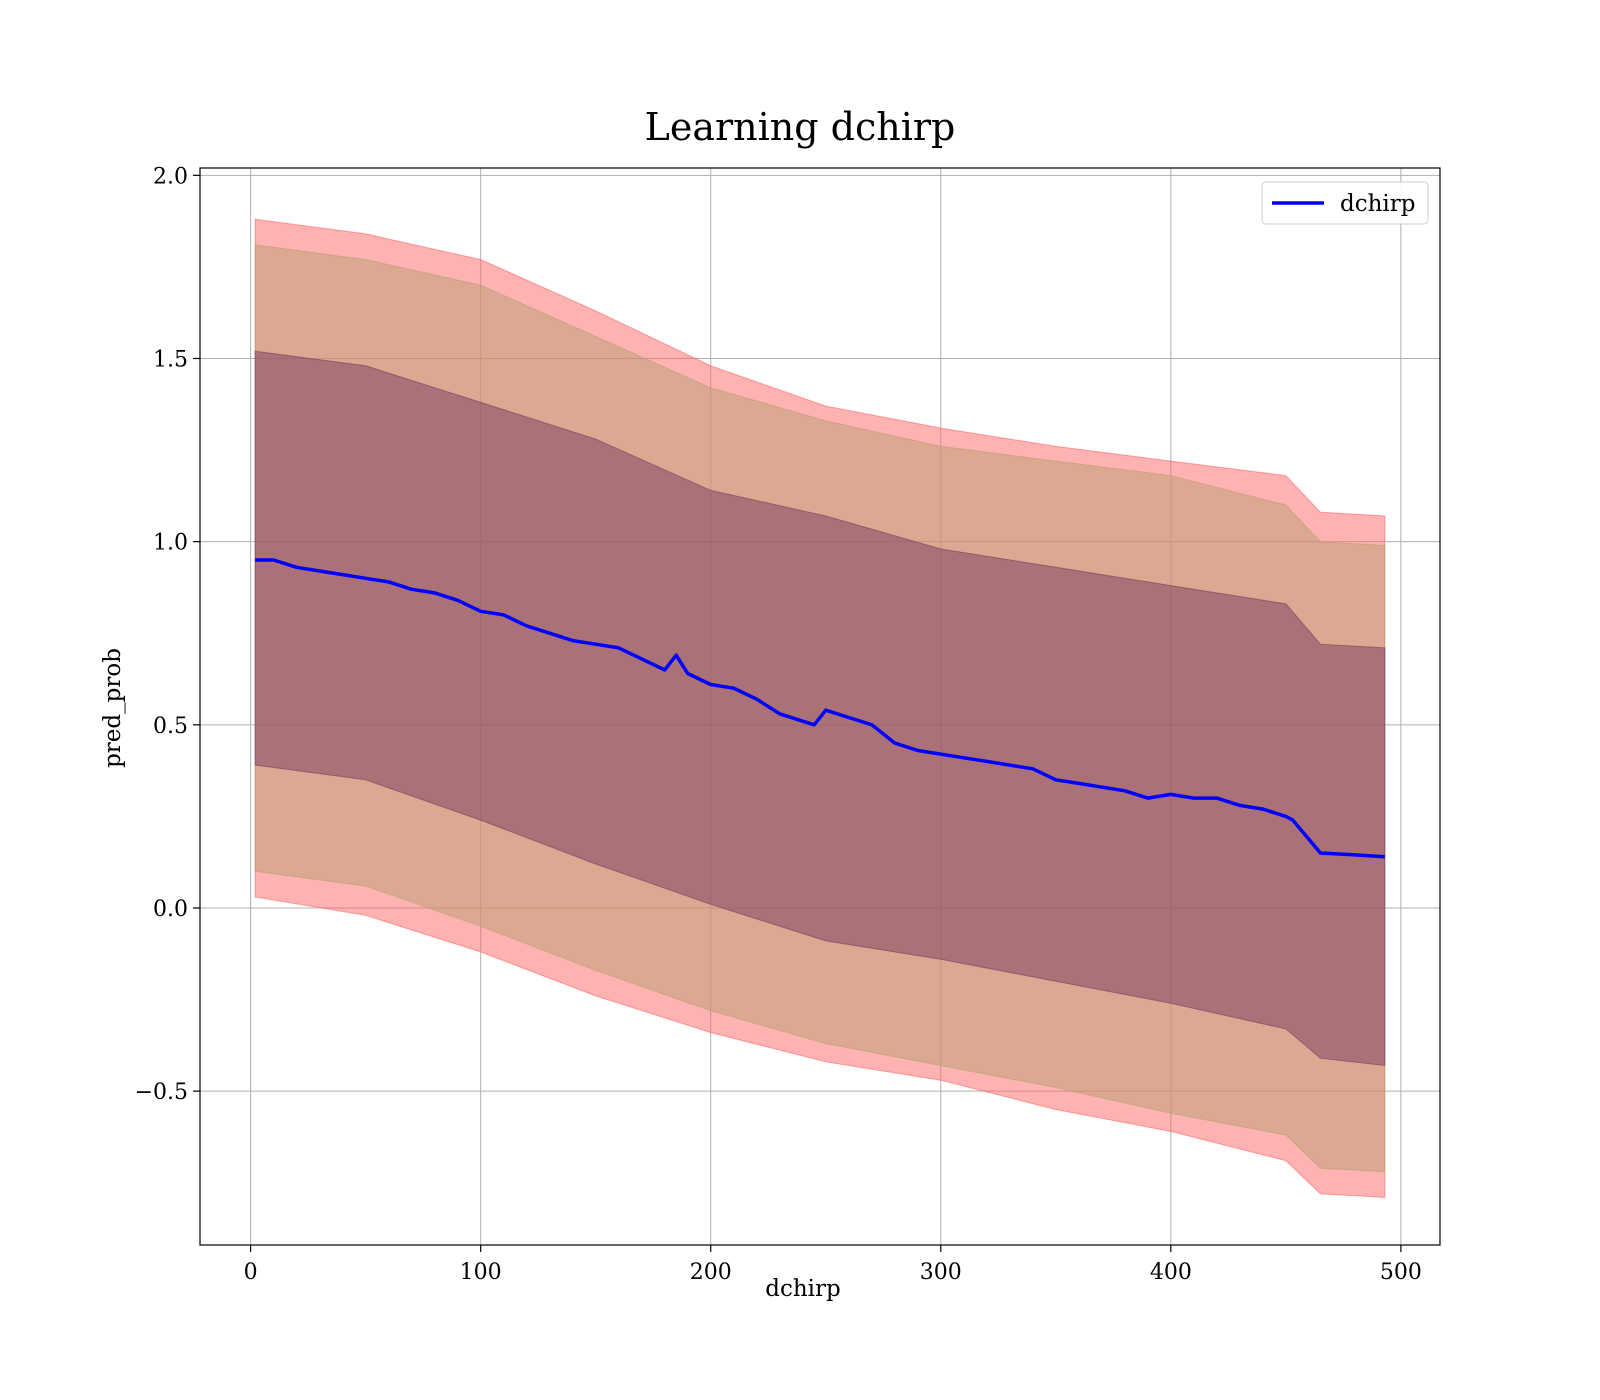 The height and width of the screenshot is (1400, 1600). Describe the element at coordinates (170, 176) in the screenshot. I see `y-tick-label: 2.0` at that location.